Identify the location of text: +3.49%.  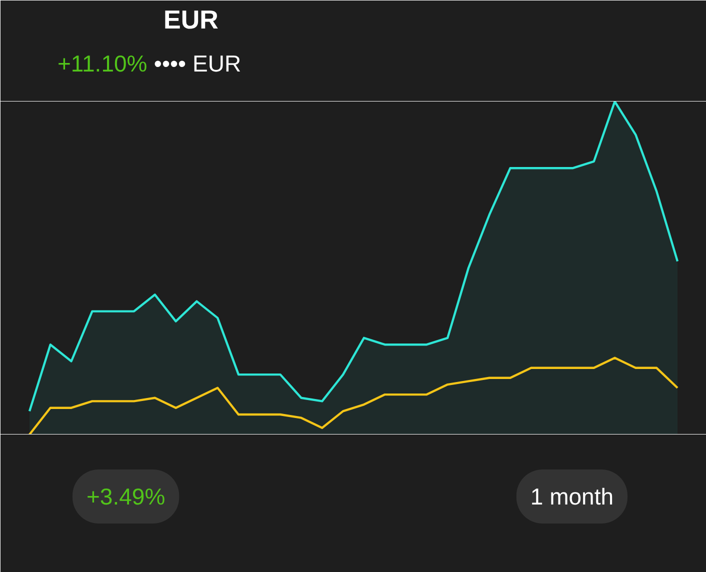
(126, 497).